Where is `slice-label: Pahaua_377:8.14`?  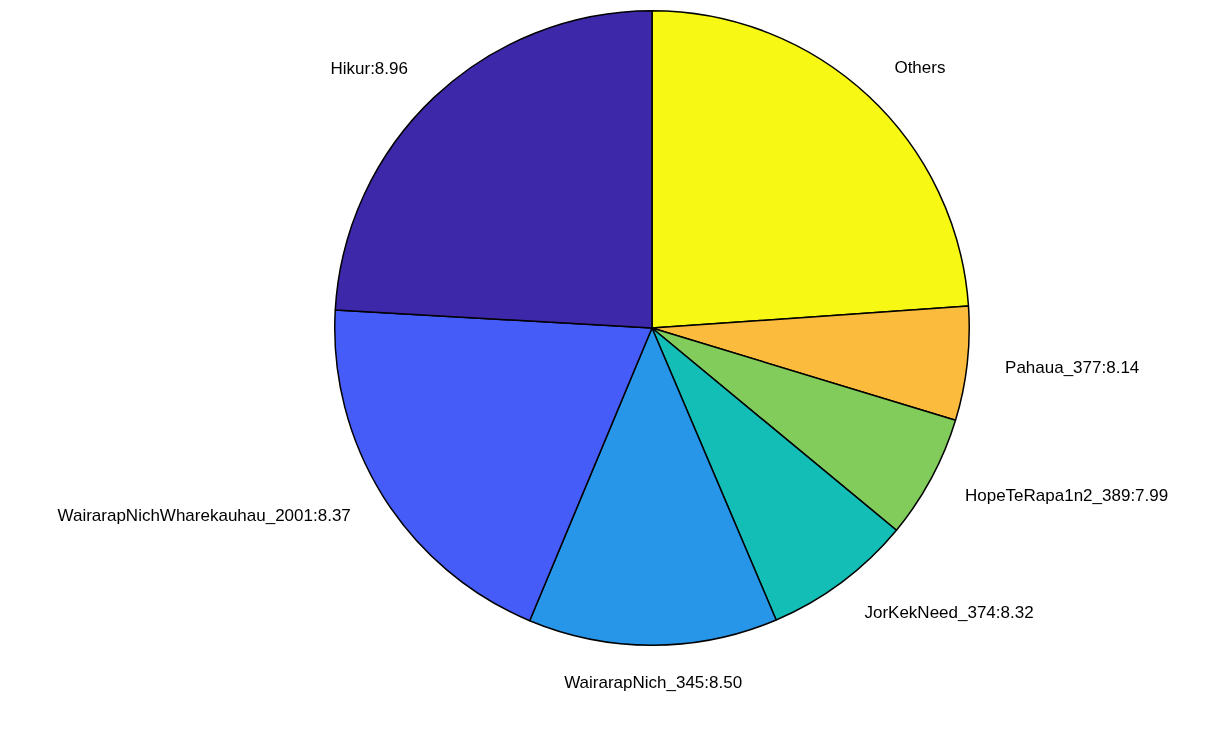
slice-label: Pahaua_377:8.14 is located at coordinates (1072, 367).